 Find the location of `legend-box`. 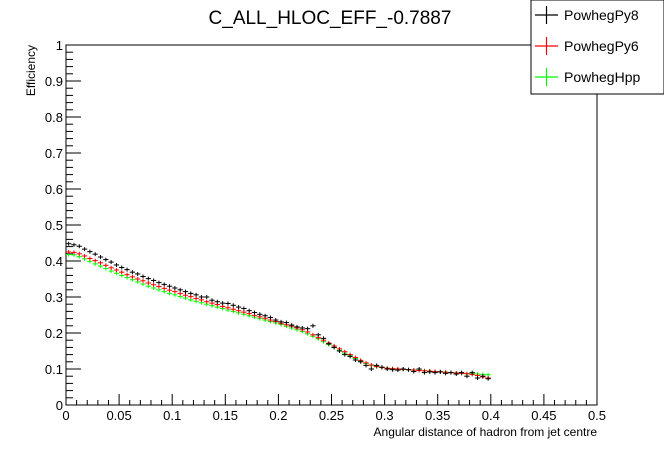

legend-box is located at coordinates (597, 47).